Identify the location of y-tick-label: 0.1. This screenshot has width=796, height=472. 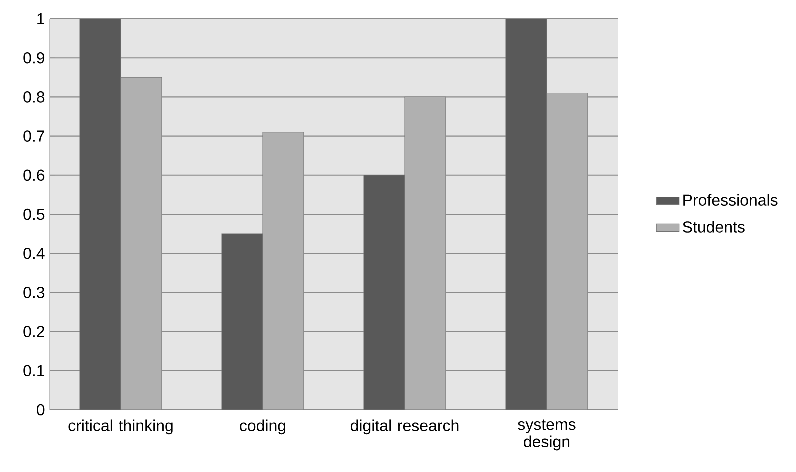
(34, 371).